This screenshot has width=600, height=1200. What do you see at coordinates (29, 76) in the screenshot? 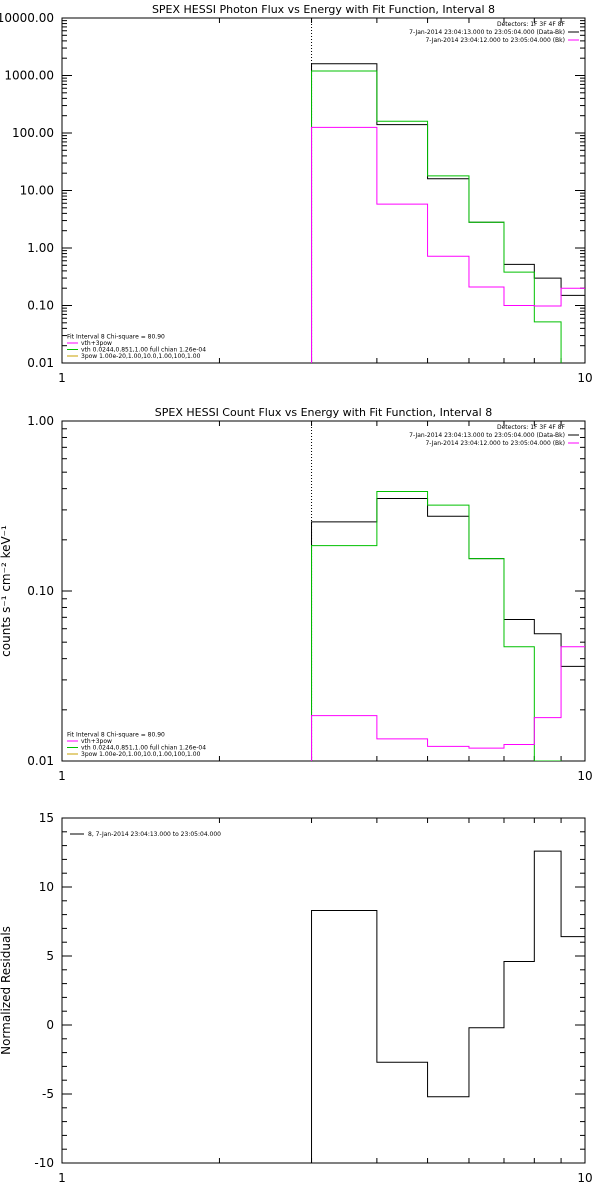
I see `y-tick-label: 1000.00` at bounding box center [29, 76].